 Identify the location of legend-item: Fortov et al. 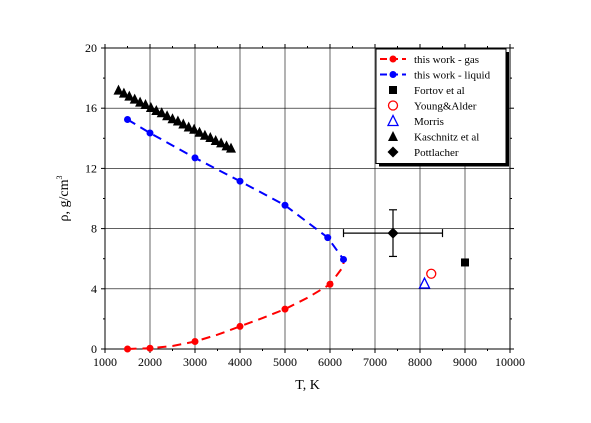
(427, 91).